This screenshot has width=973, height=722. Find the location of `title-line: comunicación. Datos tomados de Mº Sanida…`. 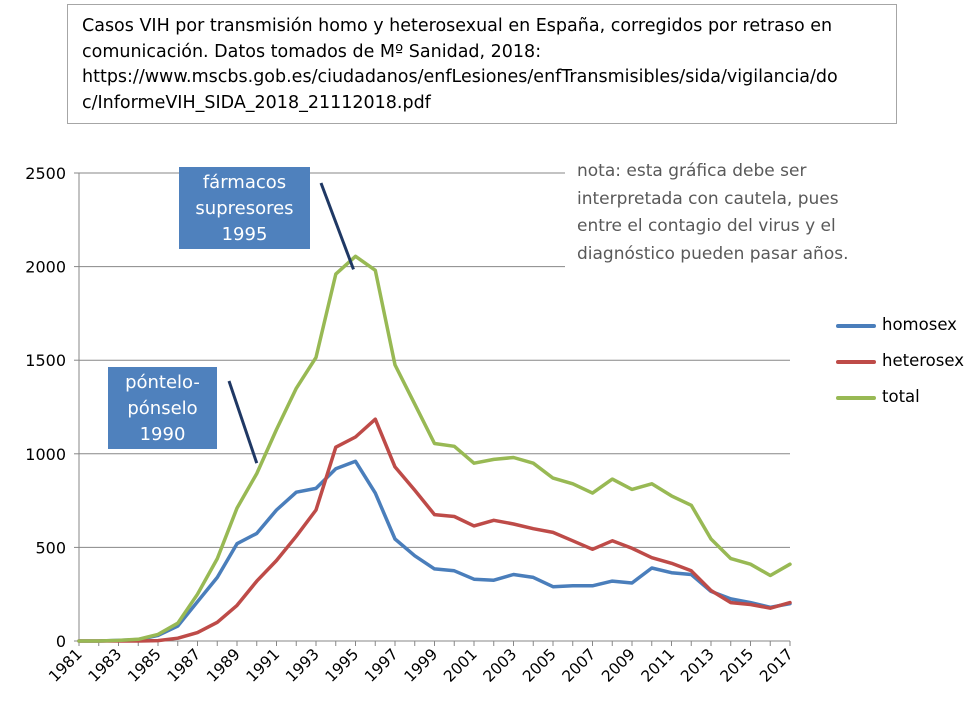

title-line: comunicación. Datos tomados de Mº Sanida… is located at coordinates (312, 51).